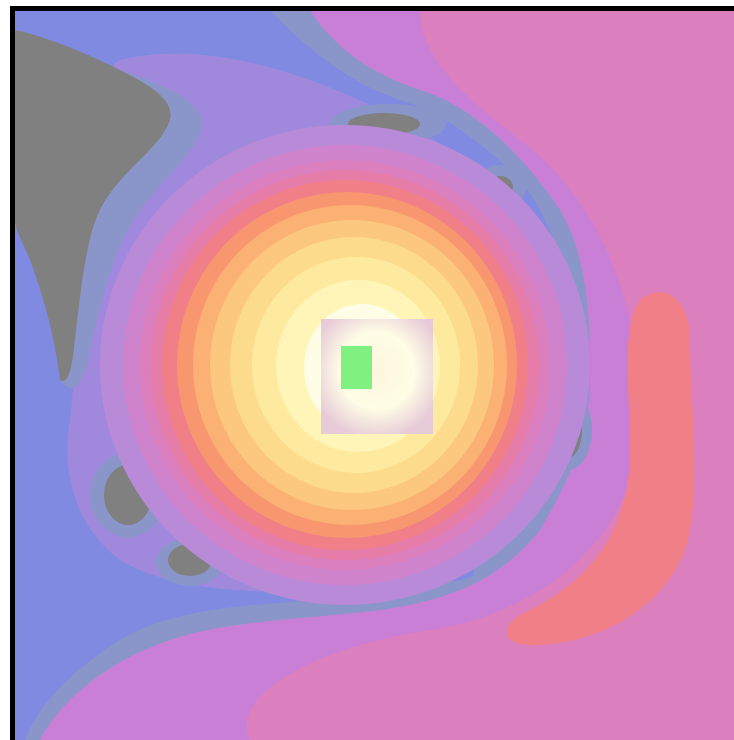  I want to click on field-rose-streak, so click(600, 469).